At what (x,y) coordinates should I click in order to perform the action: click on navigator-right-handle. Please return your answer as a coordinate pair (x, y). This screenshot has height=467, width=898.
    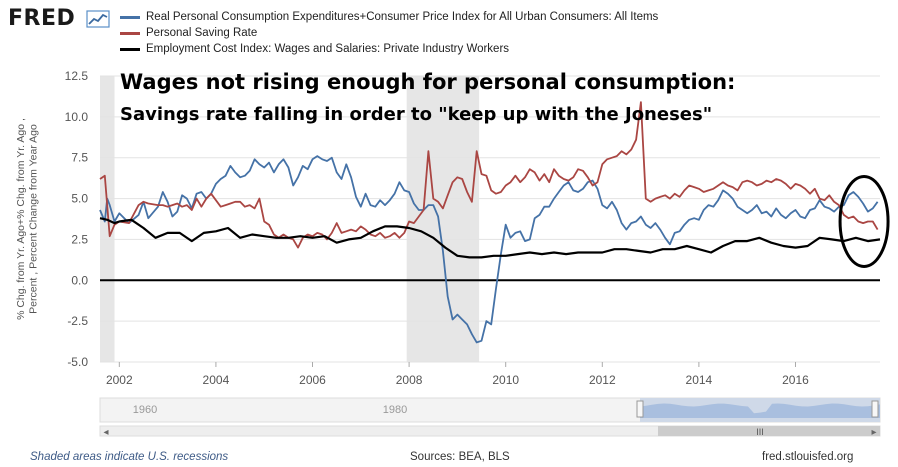
    Looking at the image, I should click on (875, 409).